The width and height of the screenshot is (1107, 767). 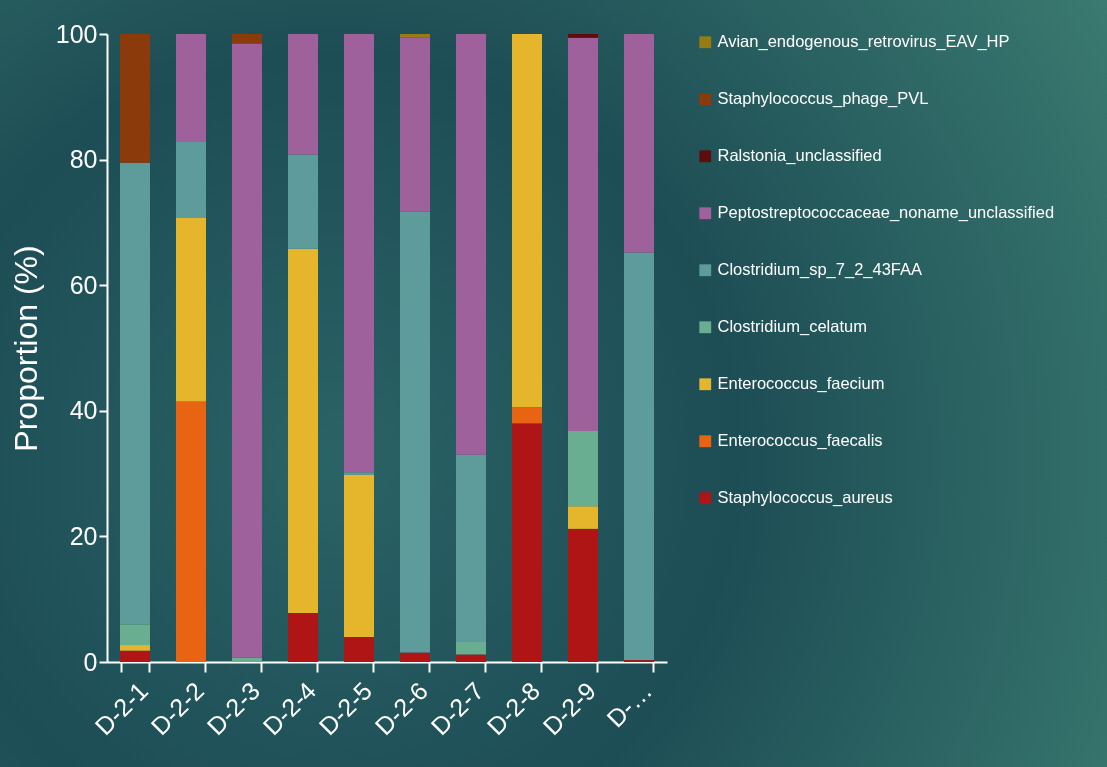 What do you see at coordinates (83, 159) in the screenshot?
I see `y-tick-label: 80` at bounding box center [83, 159].